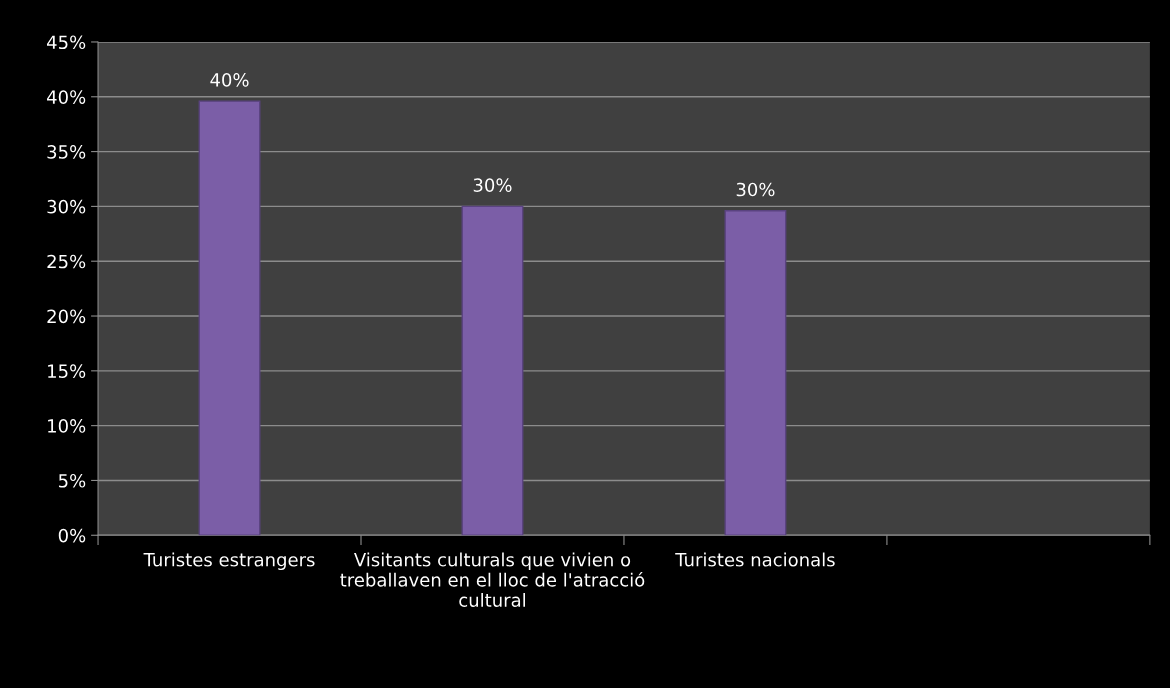 This screenshot has height=688, width=1170. What do you see at coordinates (66, 316) in the screenshot?
I see `y-tick-label: 20%` at bounding box center [66, 316].